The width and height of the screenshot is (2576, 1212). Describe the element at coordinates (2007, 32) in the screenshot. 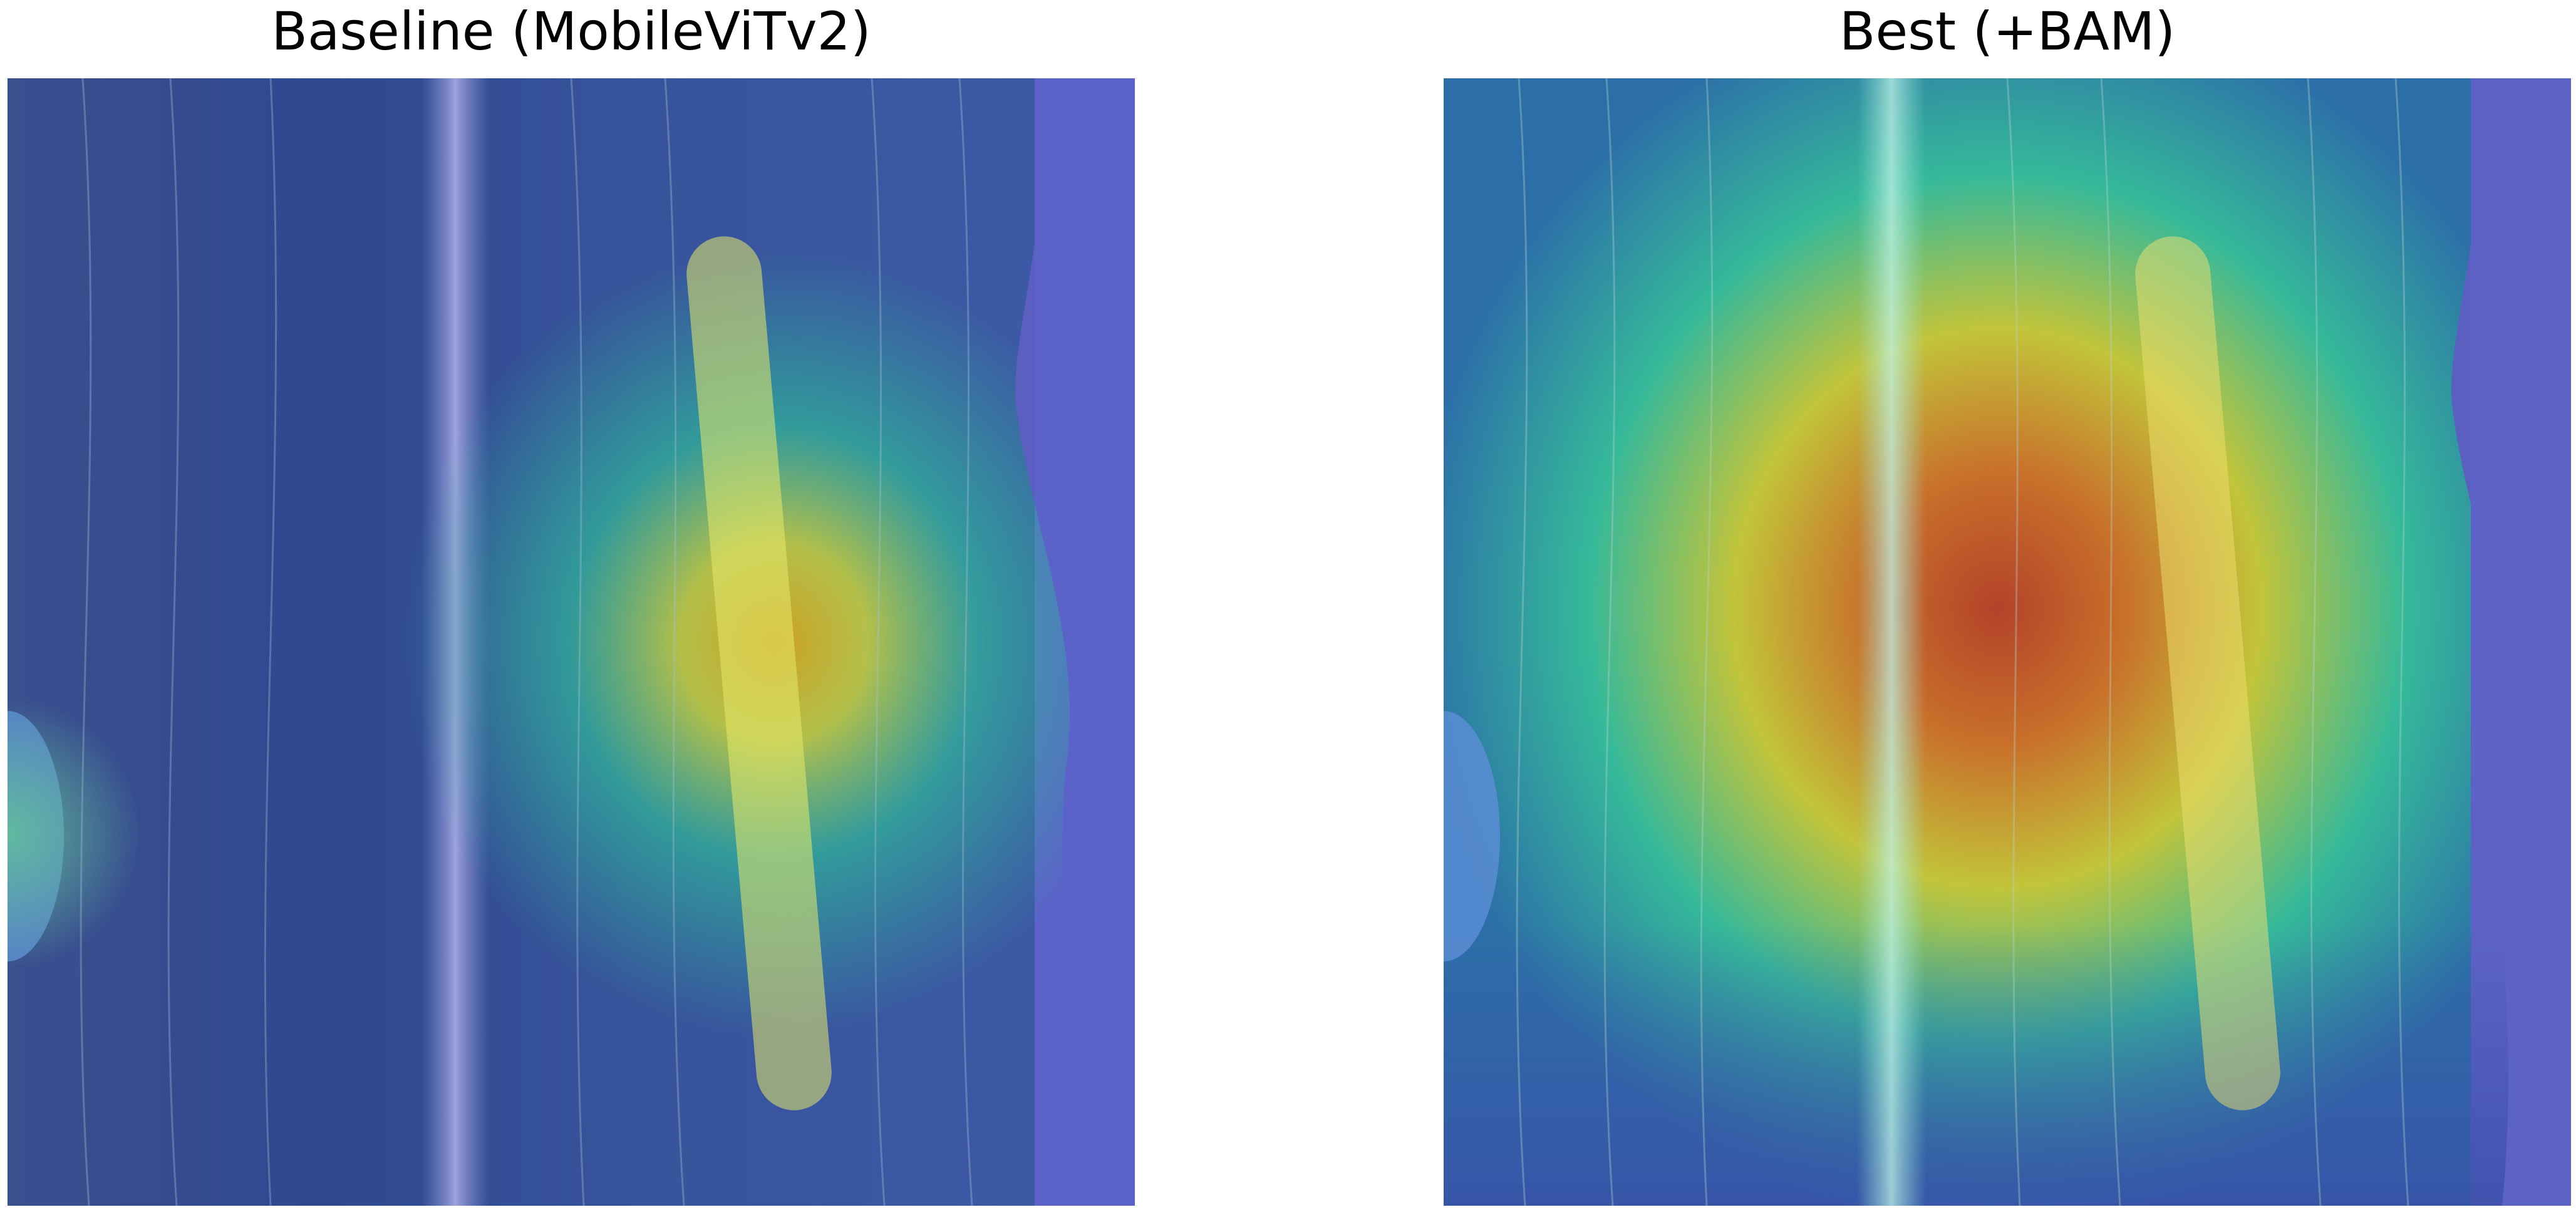

I see `panel-title: Best (+BAM)` at that location.